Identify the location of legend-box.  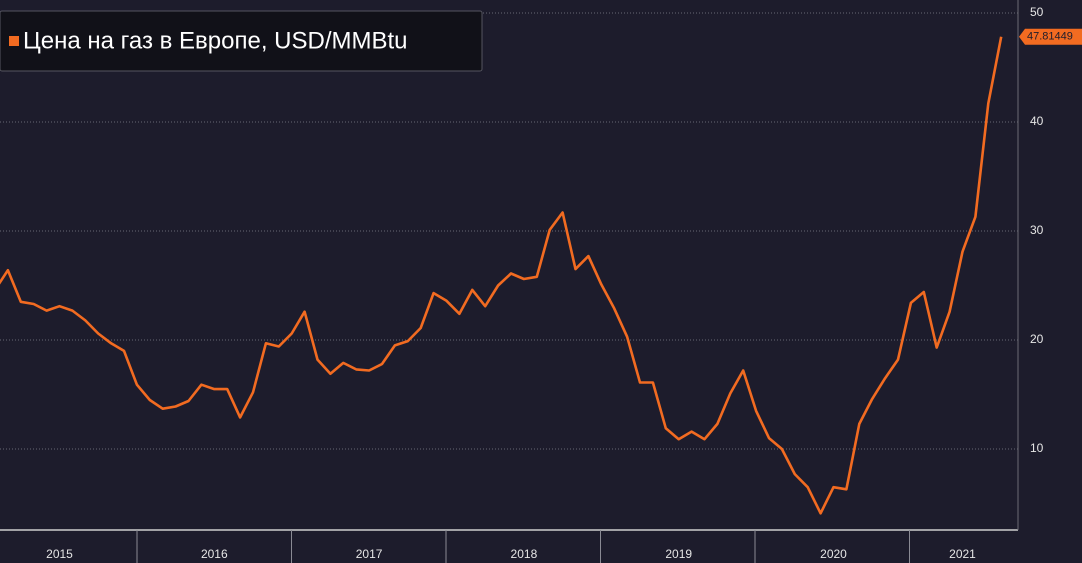
(241, 41).